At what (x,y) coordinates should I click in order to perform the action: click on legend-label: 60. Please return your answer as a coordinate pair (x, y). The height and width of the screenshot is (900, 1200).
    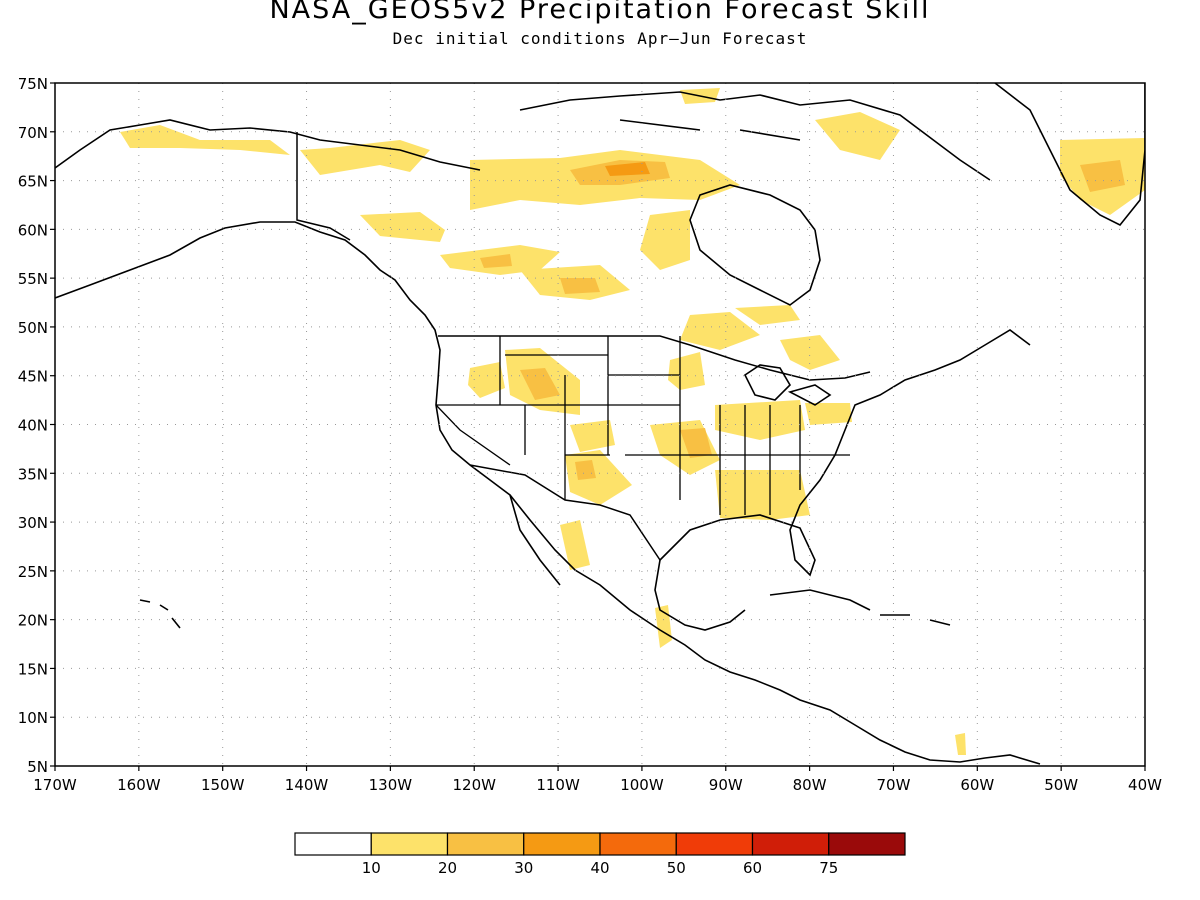
    Looking at the image, I should click on (752, 868).